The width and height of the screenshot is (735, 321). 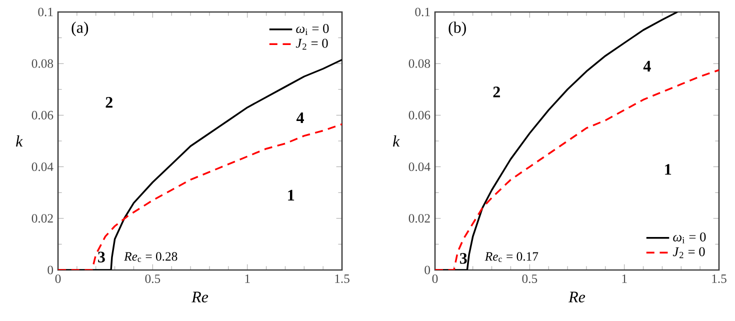 I want to click on annotation: Re$_{c}$ = 0.28, so click(x=151, y=257).